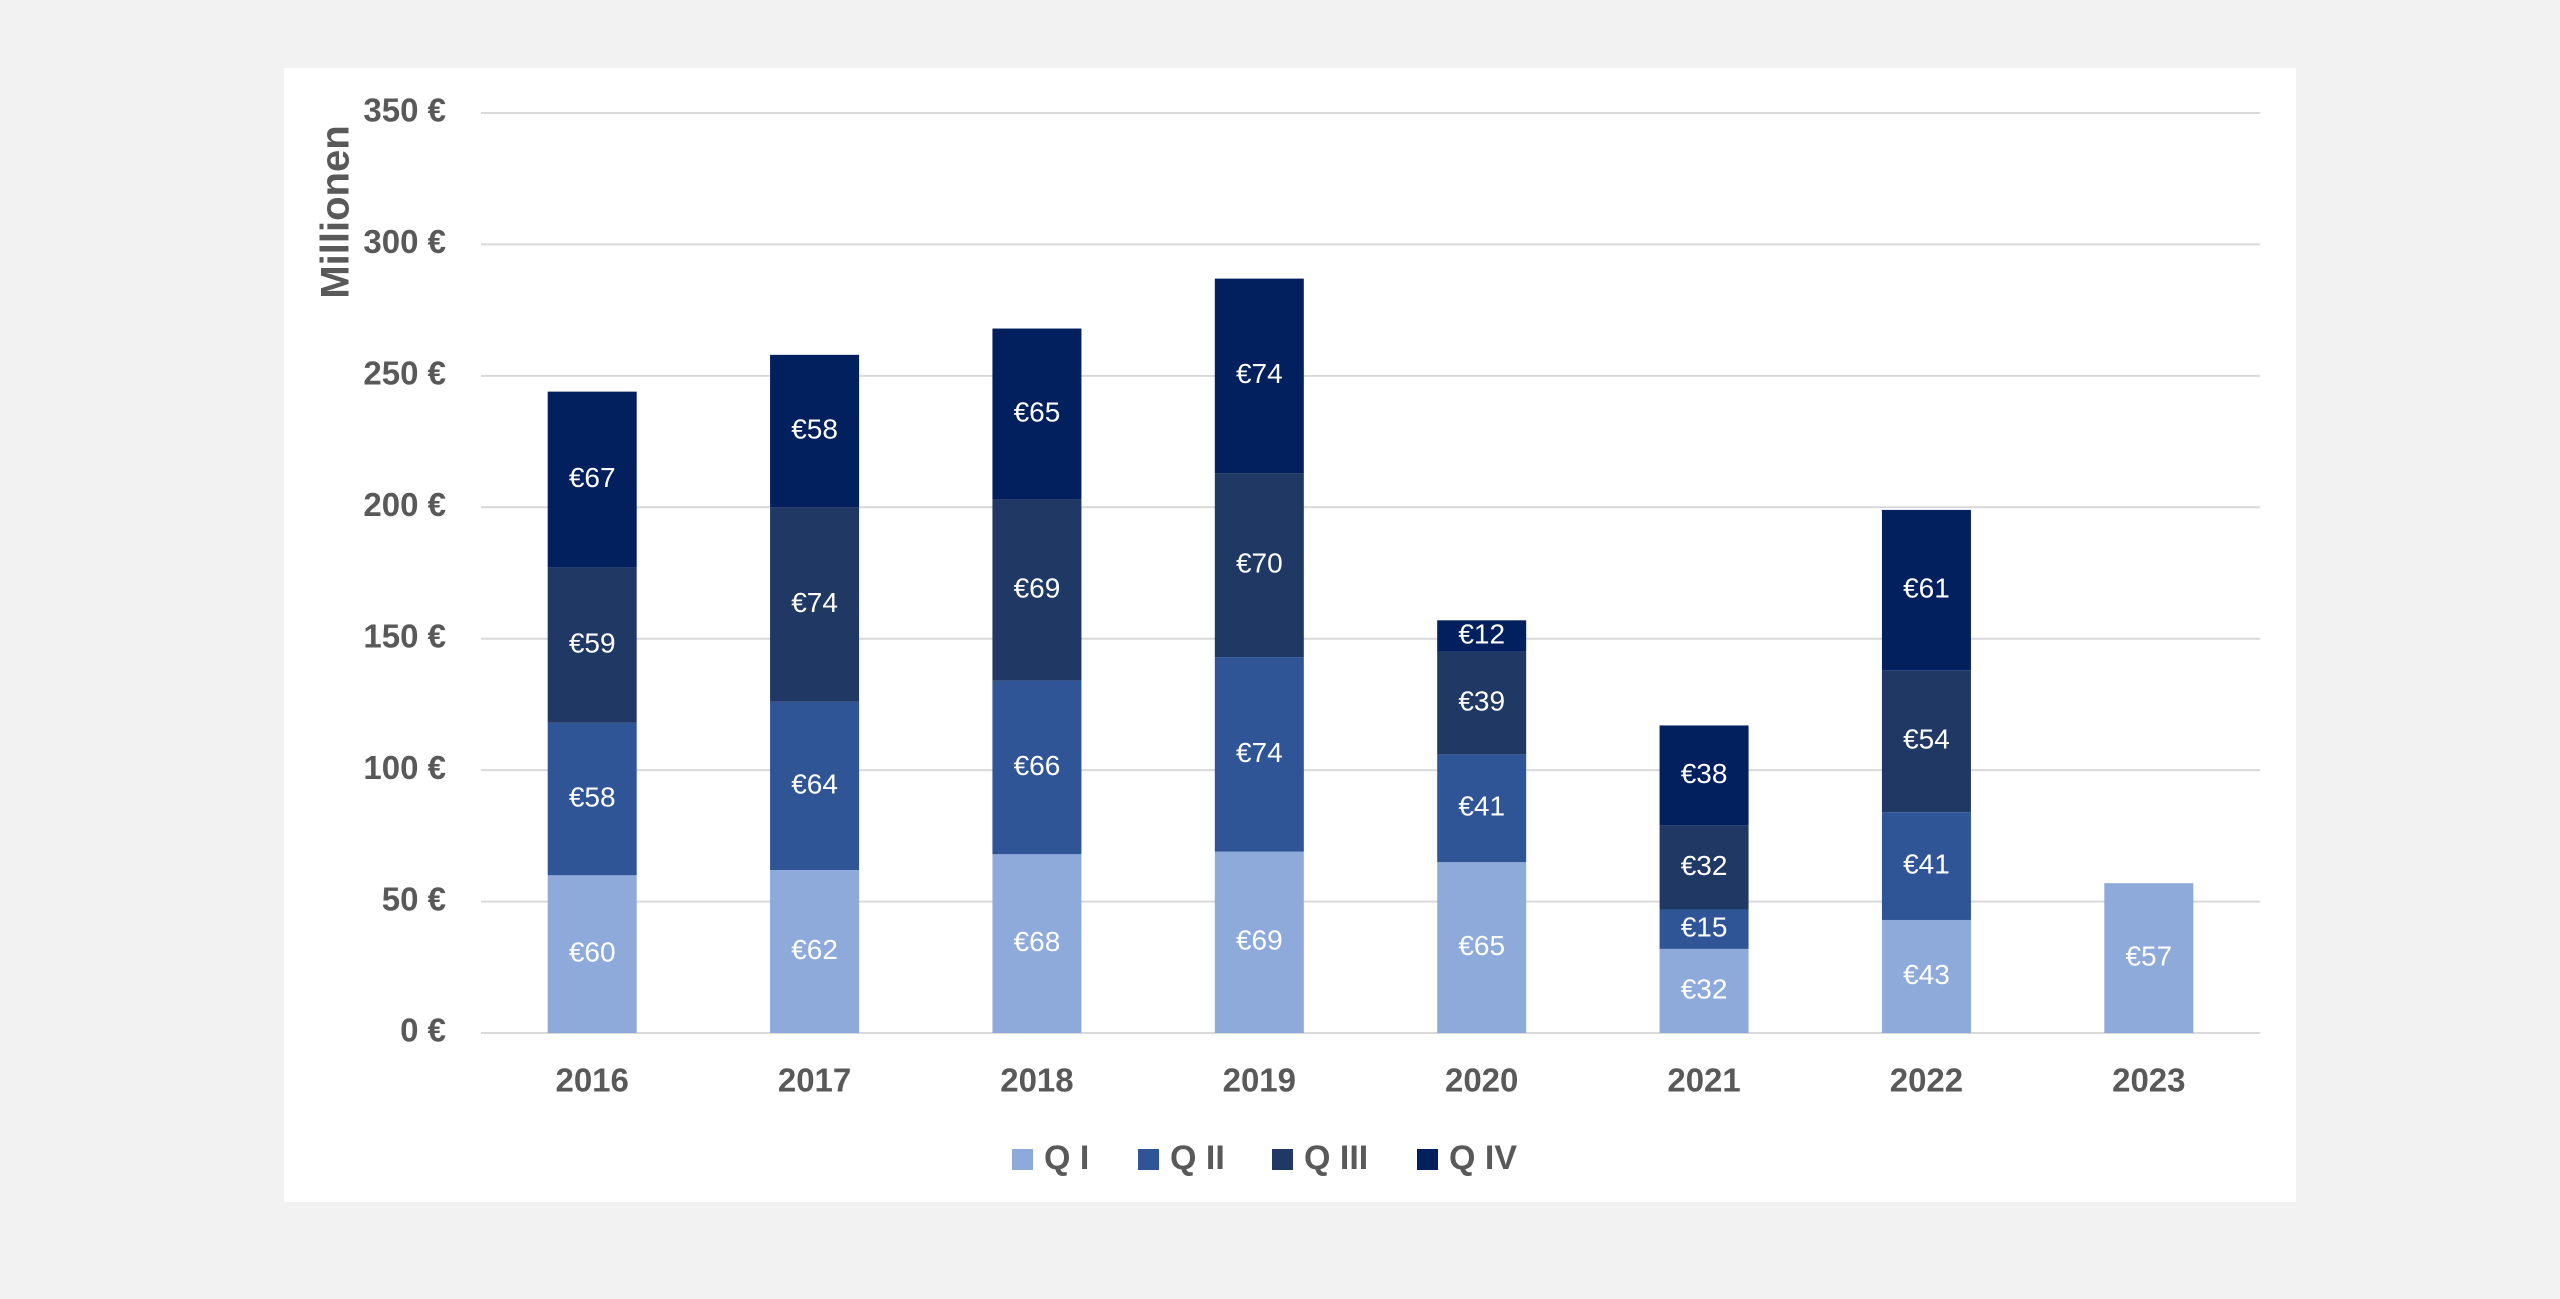 The height and width of the screenshot is (1299, 2560). I want to click on y-tick-label: 350 €, so click(404, 110).